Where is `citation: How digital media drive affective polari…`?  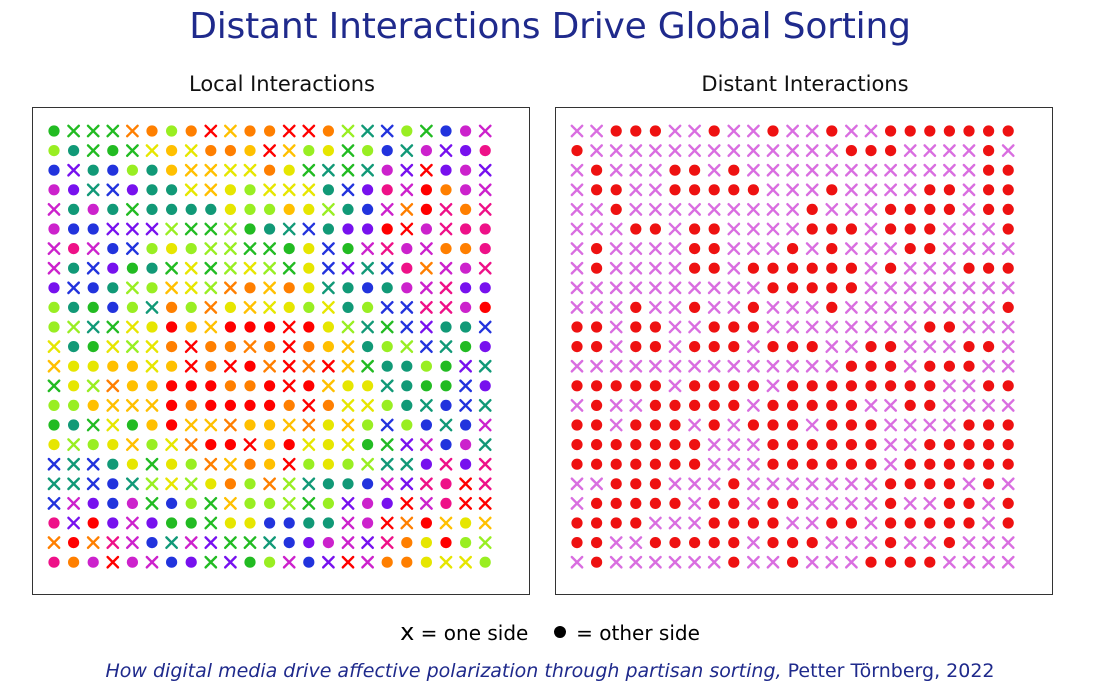
citation: How digital media drive affective polari… is located at coordinates (550, 671).